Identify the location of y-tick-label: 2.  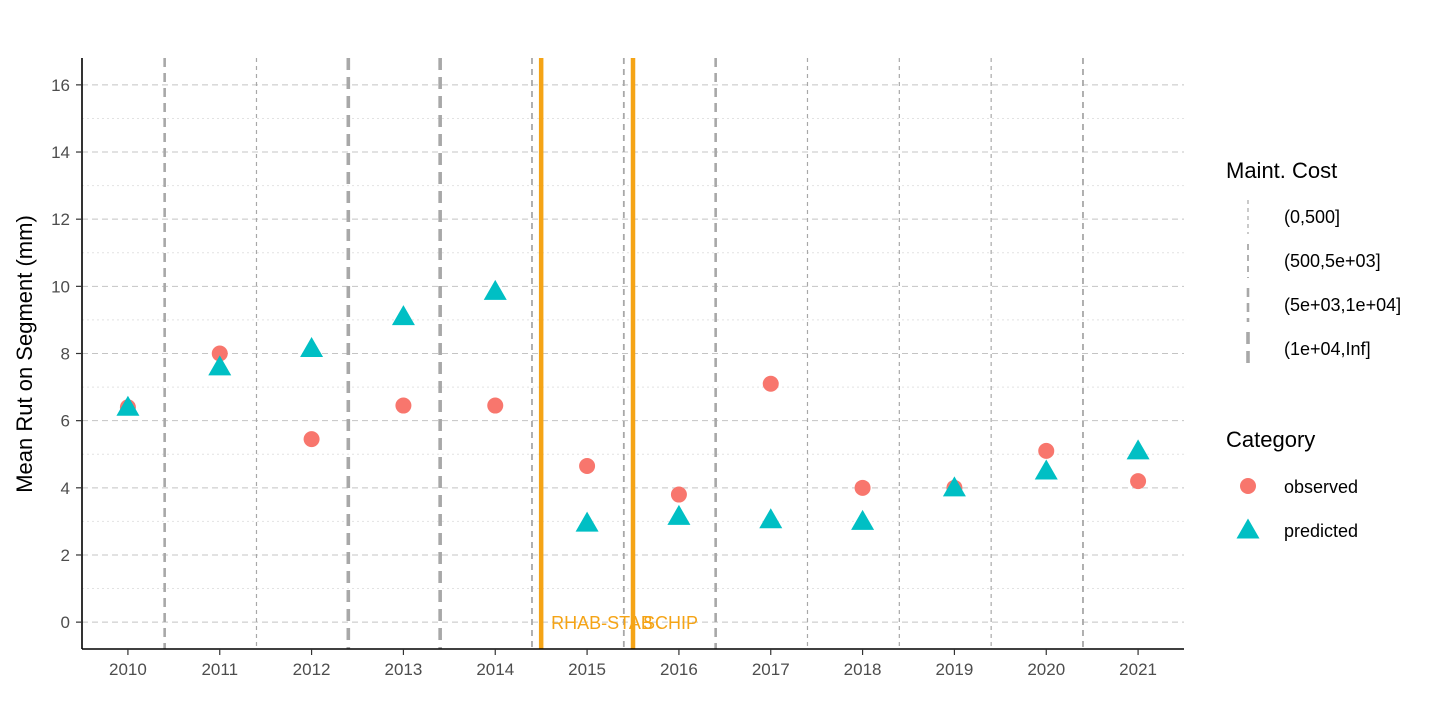
(65, 555).